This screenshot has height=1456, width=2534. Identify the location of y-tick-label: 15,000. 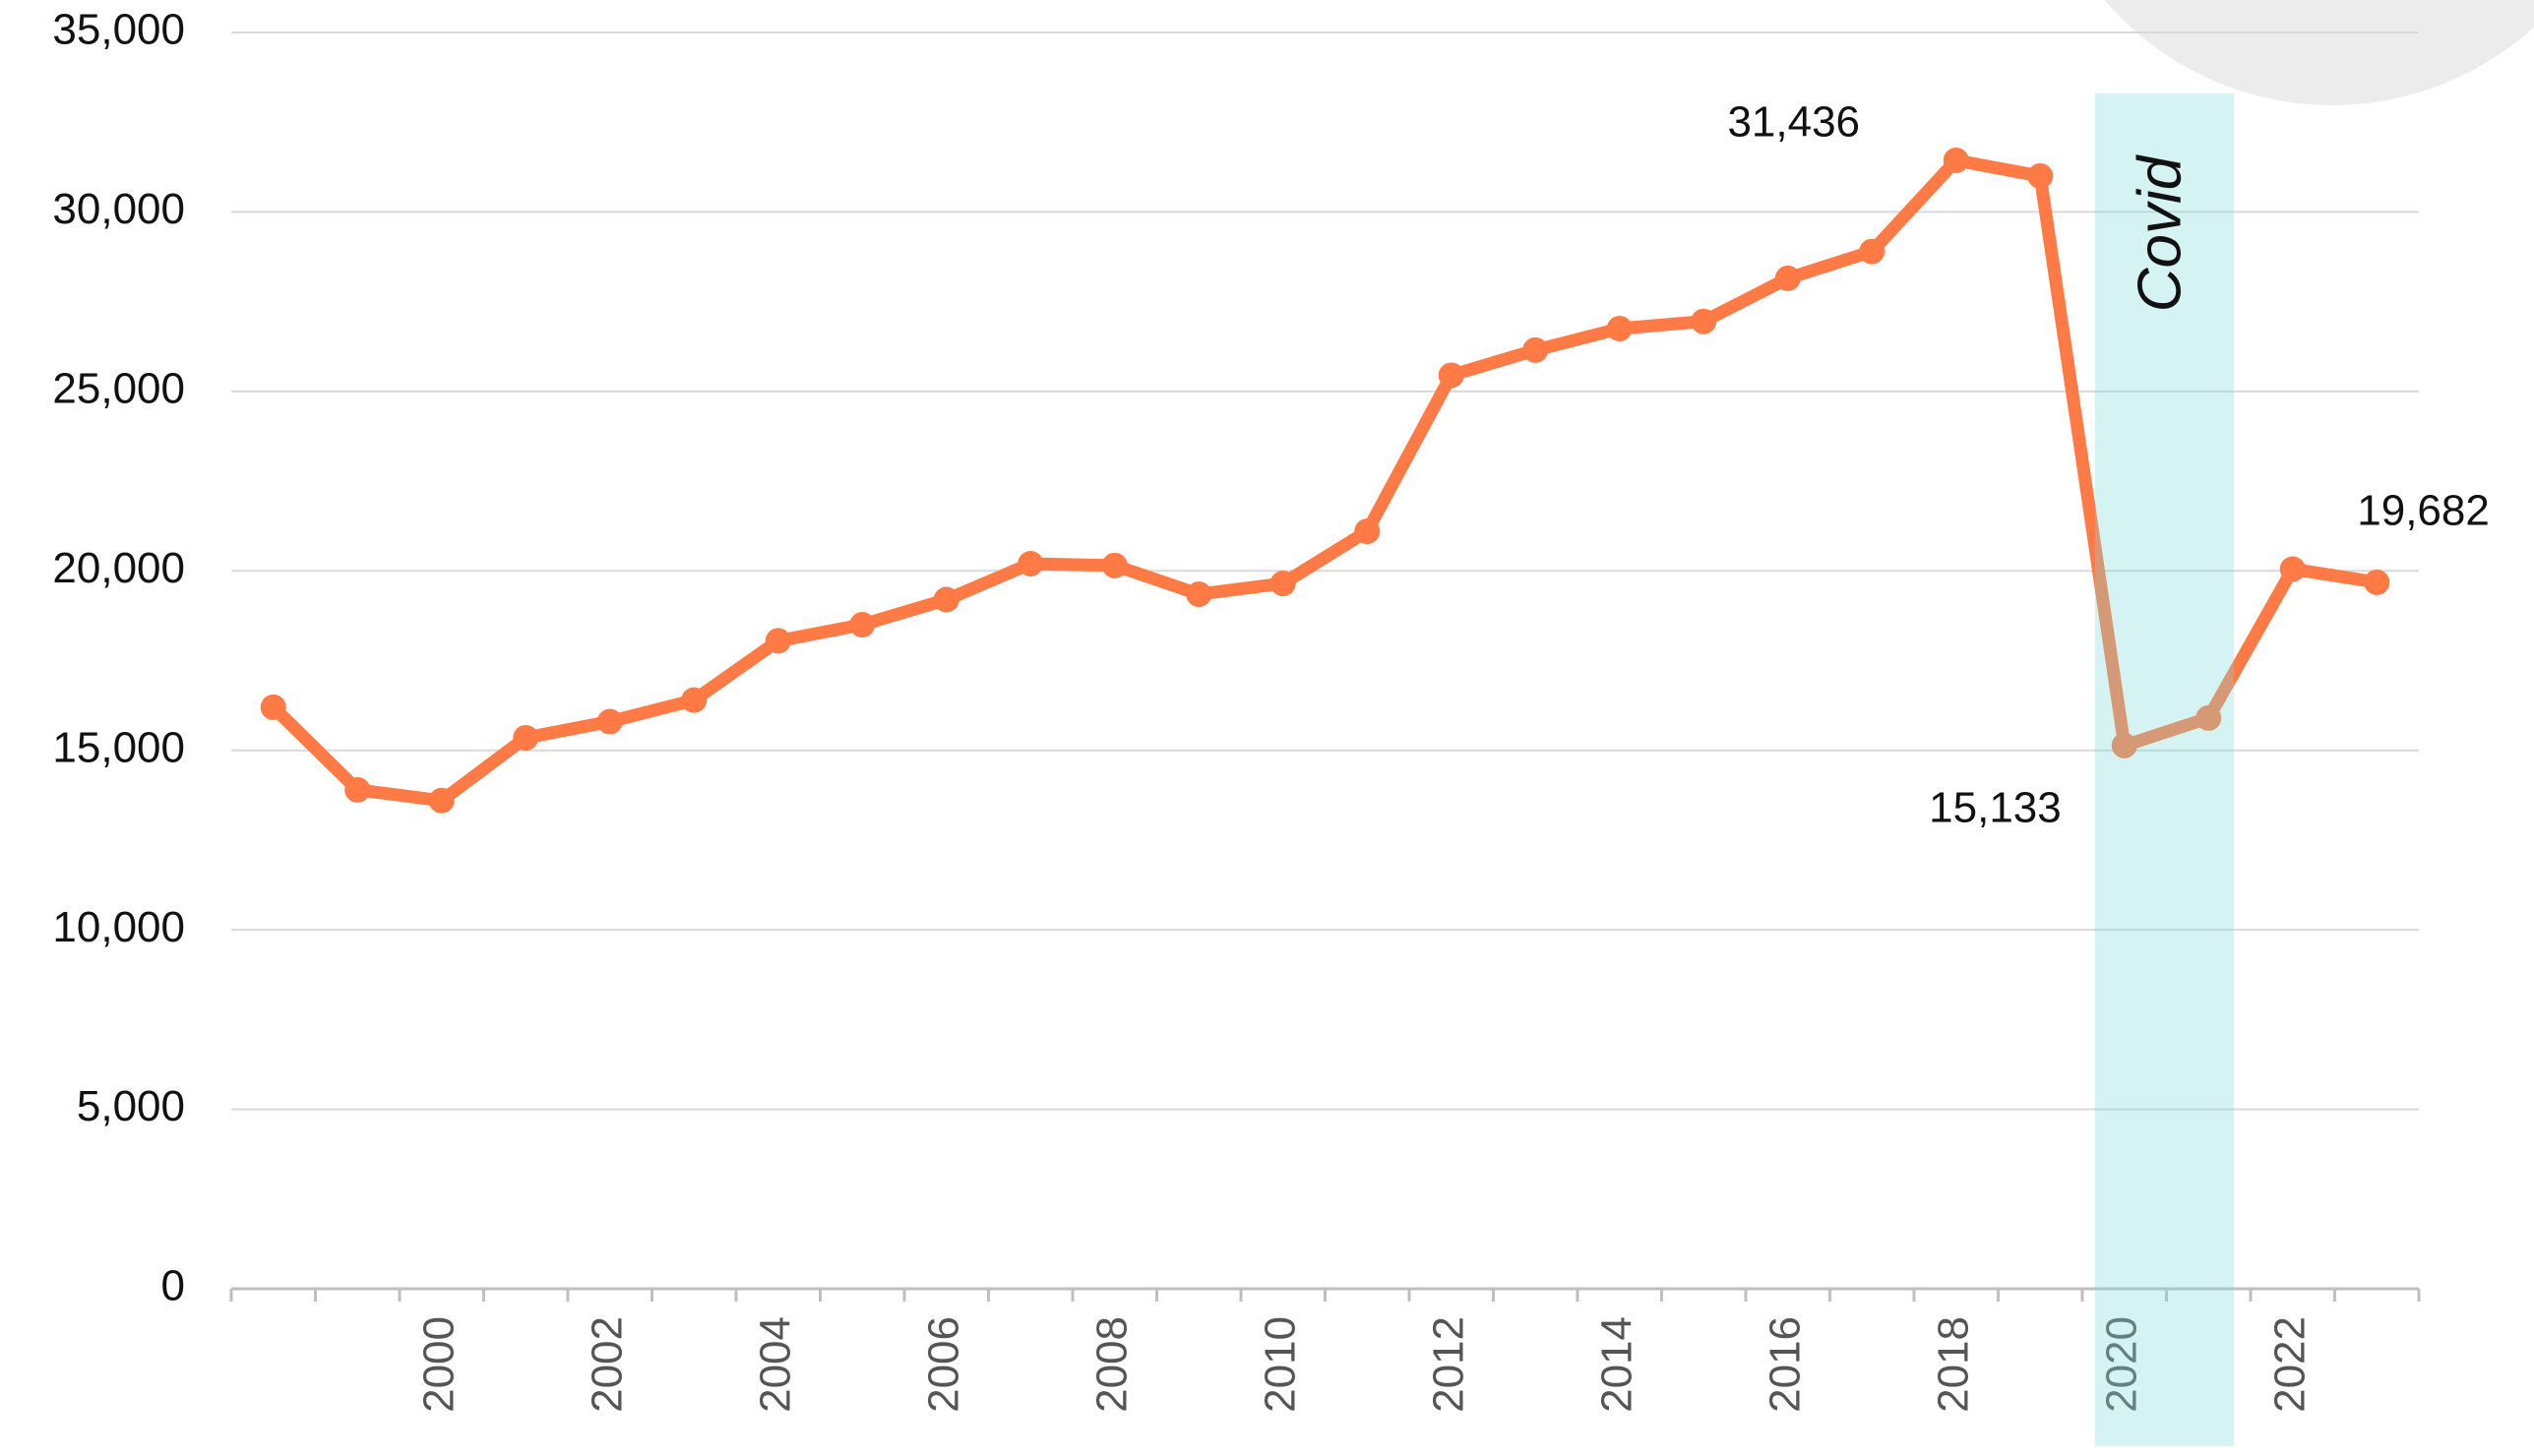
(118, 747).